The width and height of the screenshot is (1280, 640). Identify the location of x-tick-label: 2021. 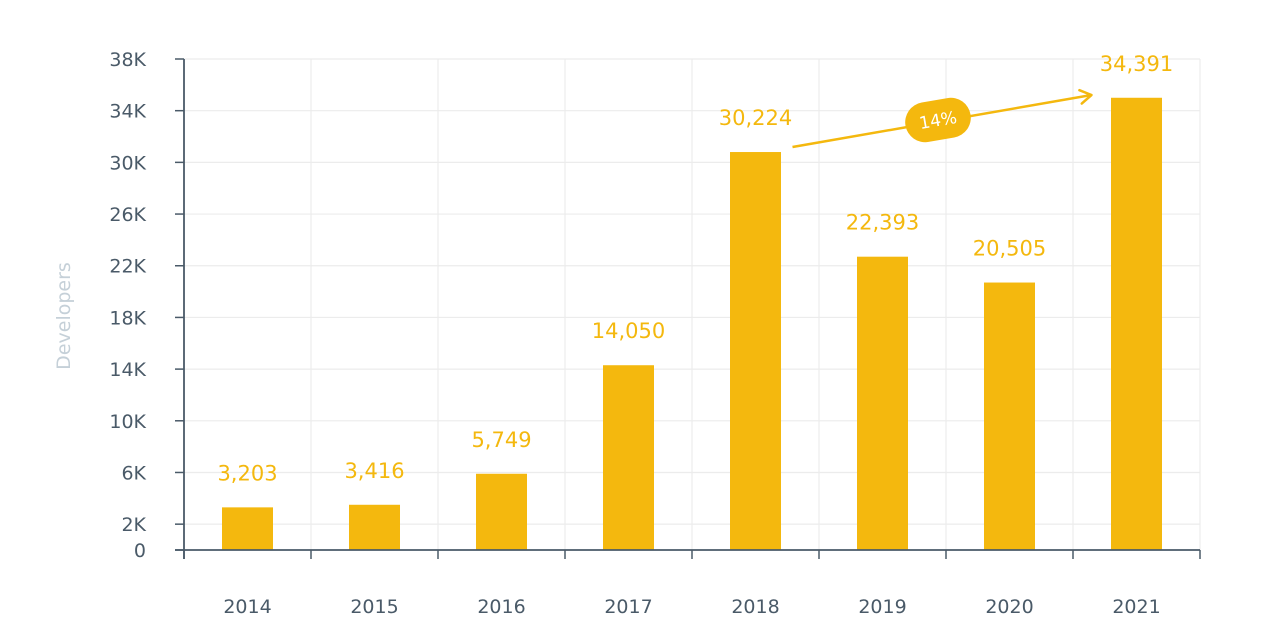
(1136, 607).